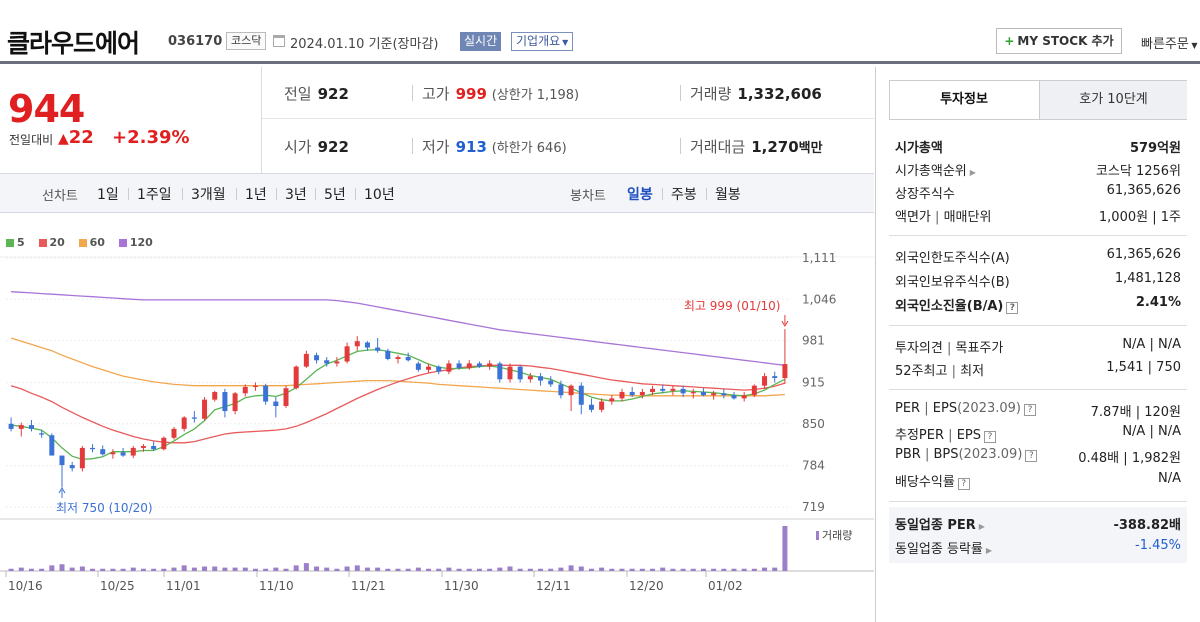 This screenshot has width=1200, height=622. What do you see at coordinates (568, 93) in the screenshot?
I see `stats-row: 전일 922 고가 999 (상한가 1,198) 거래량 1,332,606` at bounding box center [568, 93].